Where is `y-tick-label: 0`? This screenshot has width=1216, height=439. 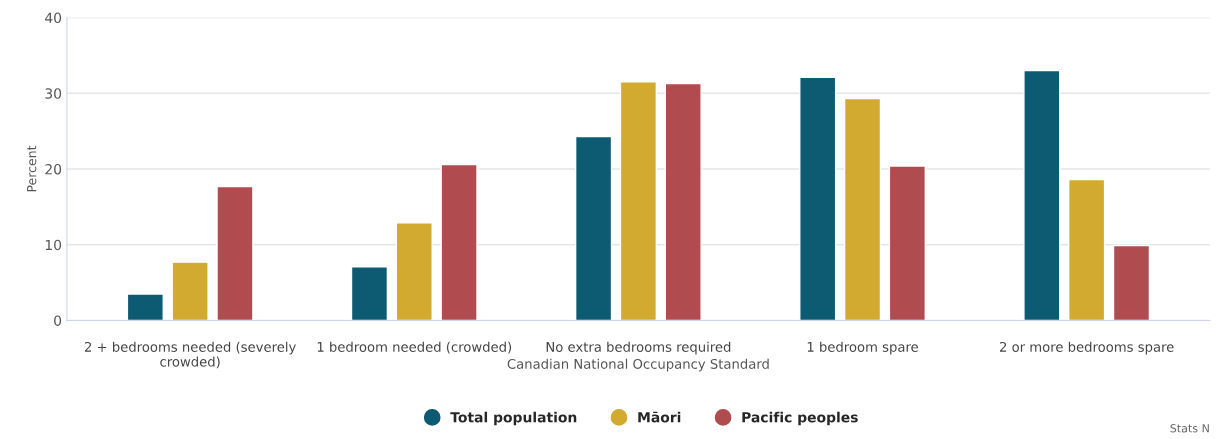 y-tick-label: 0 is located at coordinates (58, 320).